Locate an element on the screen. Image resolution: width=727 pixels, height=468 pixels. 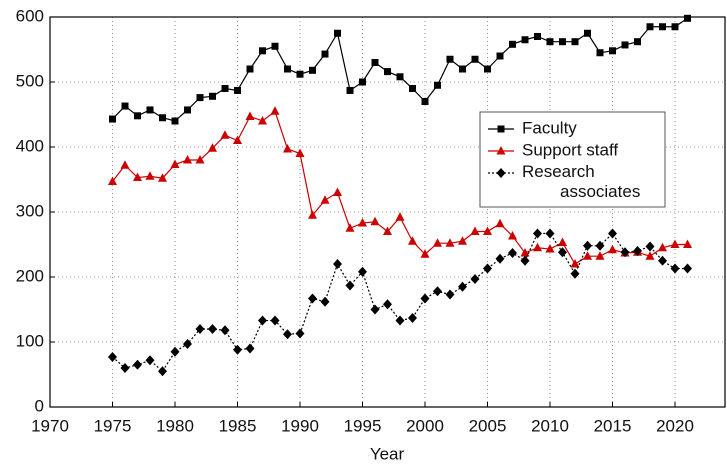
legend-label-line: Research is located at coordinates (558, 171).